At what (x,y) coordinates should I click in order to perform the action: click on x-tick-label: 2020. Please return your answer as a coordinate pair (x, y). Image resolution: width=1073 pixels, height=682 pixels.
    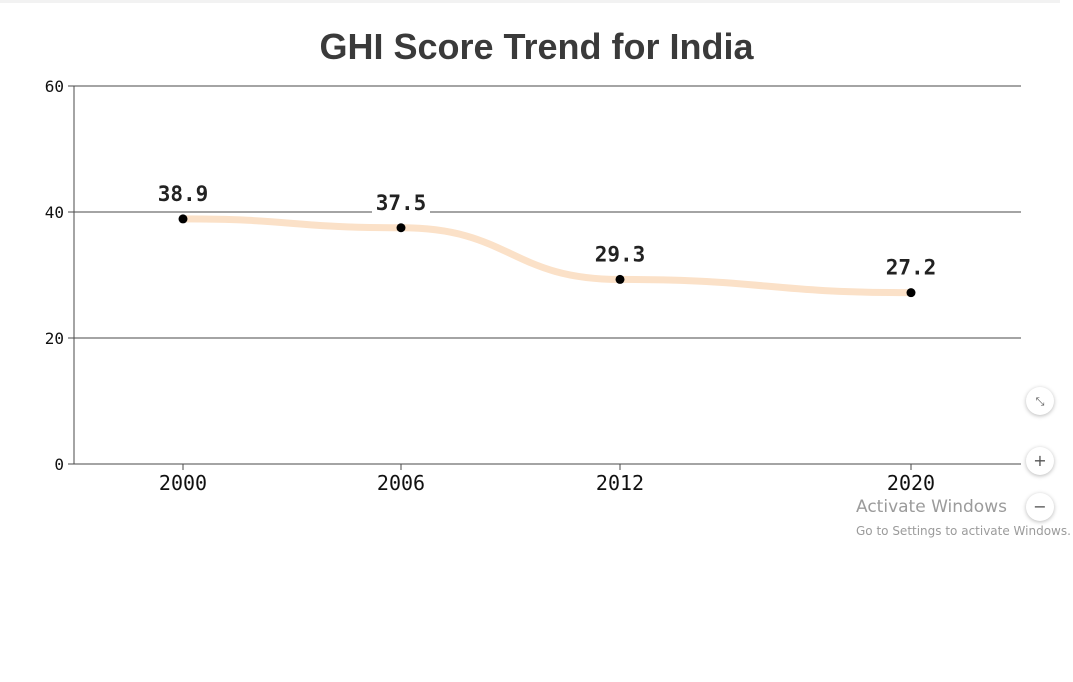
    Looking at the image, I should click on (911, 483).